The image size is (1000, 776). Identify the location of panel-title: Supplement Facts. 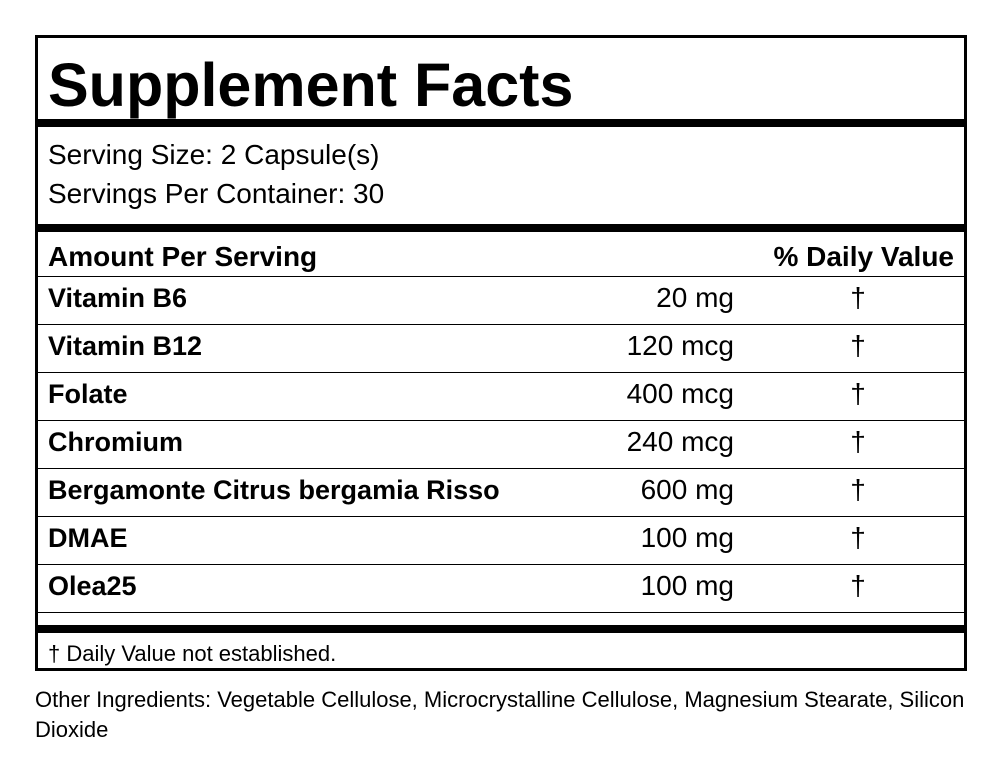
(311, 85).